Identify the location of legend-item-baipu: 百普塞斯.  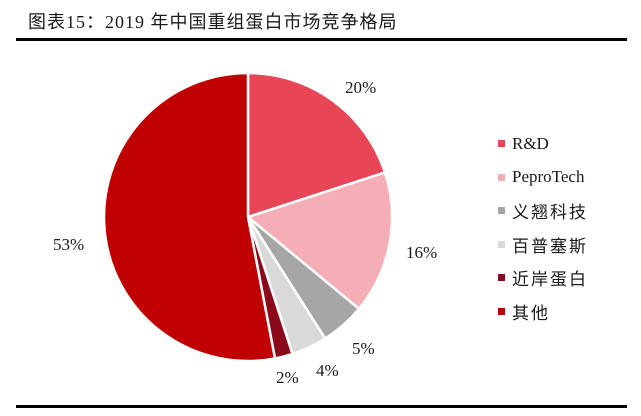
(543, 245).